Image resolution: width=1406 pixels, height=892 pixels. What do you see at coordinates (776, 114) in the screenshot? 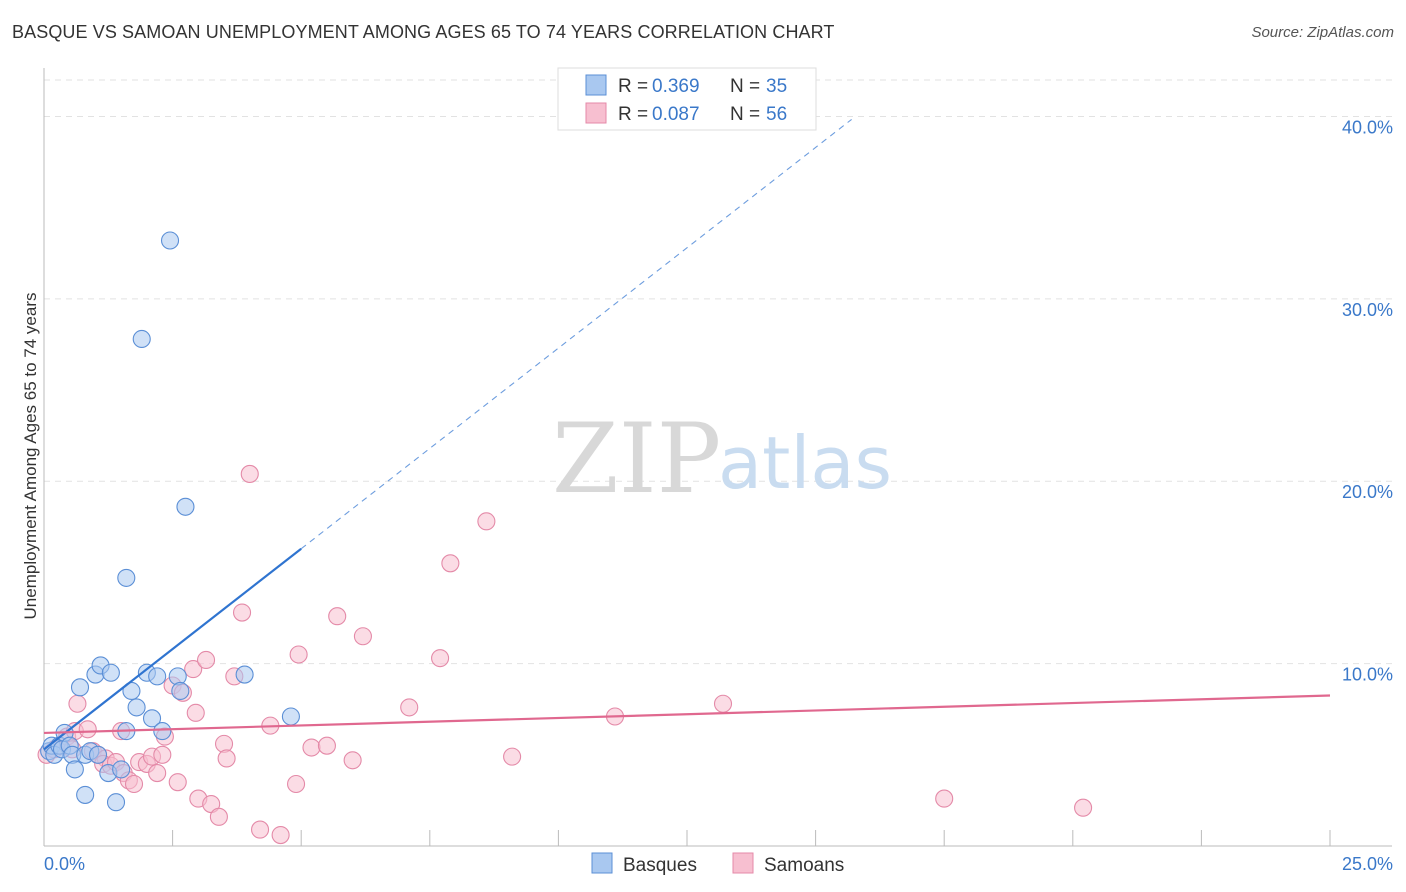
I see `legend-n-value: 56` at bounding box center [776, 114].